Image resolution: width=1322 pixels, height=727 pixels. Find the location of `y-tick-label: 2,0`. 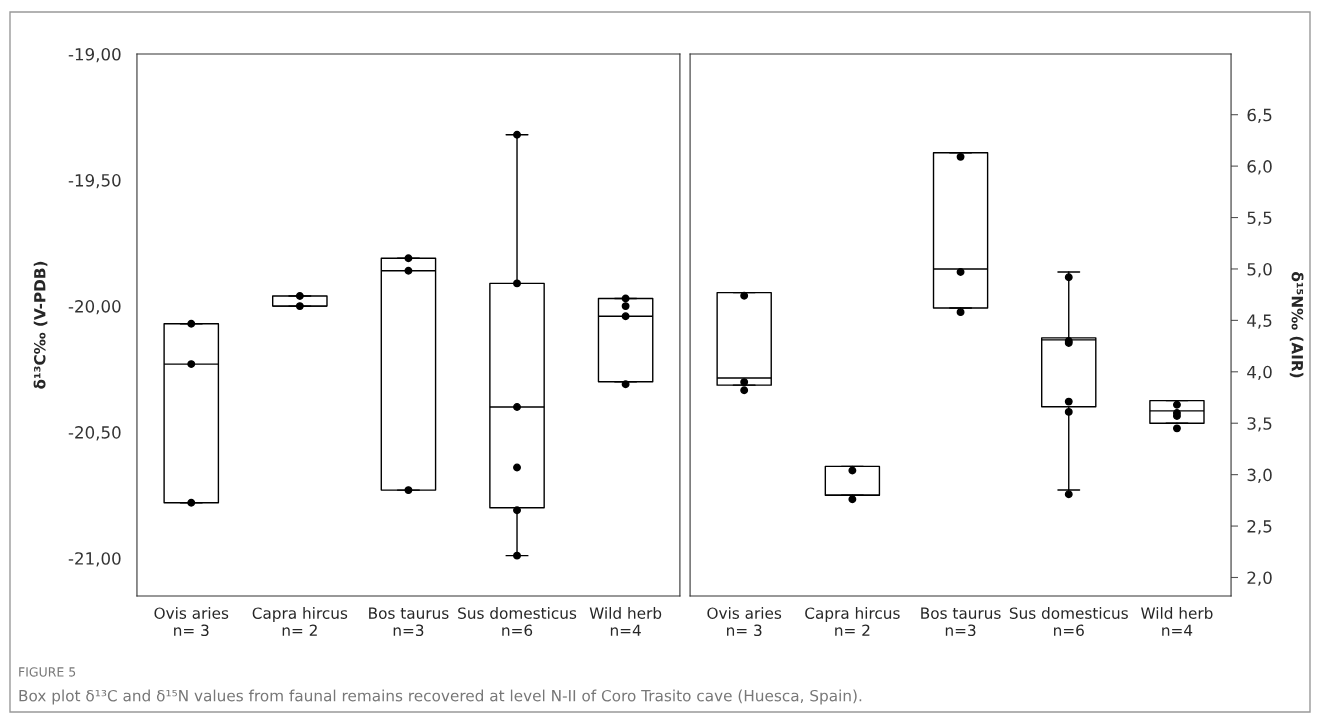

y-tick-label: 2,0 is located at coordinates (1259, 578).